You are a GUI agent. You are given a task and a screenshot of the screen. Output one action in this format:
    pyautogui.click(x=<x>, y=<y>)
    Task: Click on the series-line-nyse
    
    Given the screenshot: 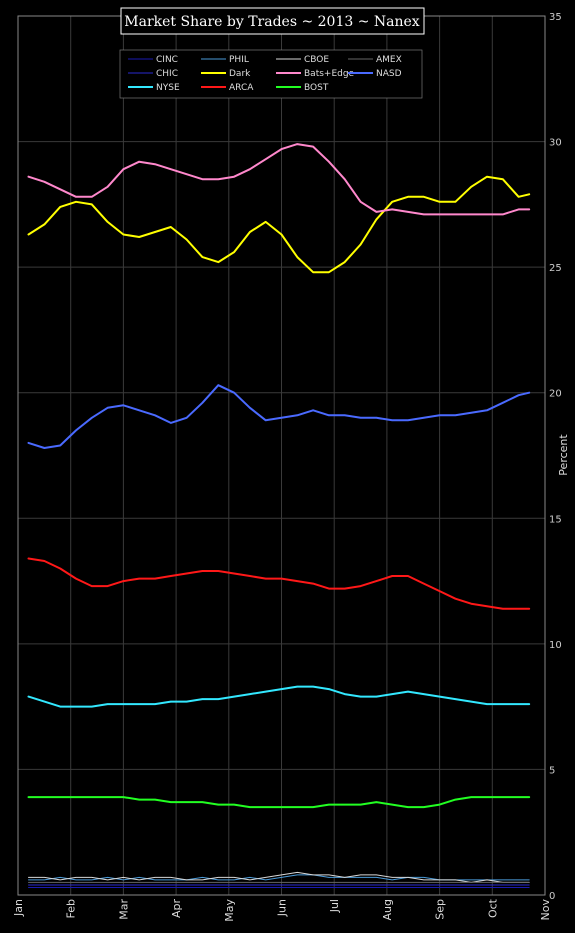 What is the action you would take?
    pyautogui.click(x=279, y=696)
    